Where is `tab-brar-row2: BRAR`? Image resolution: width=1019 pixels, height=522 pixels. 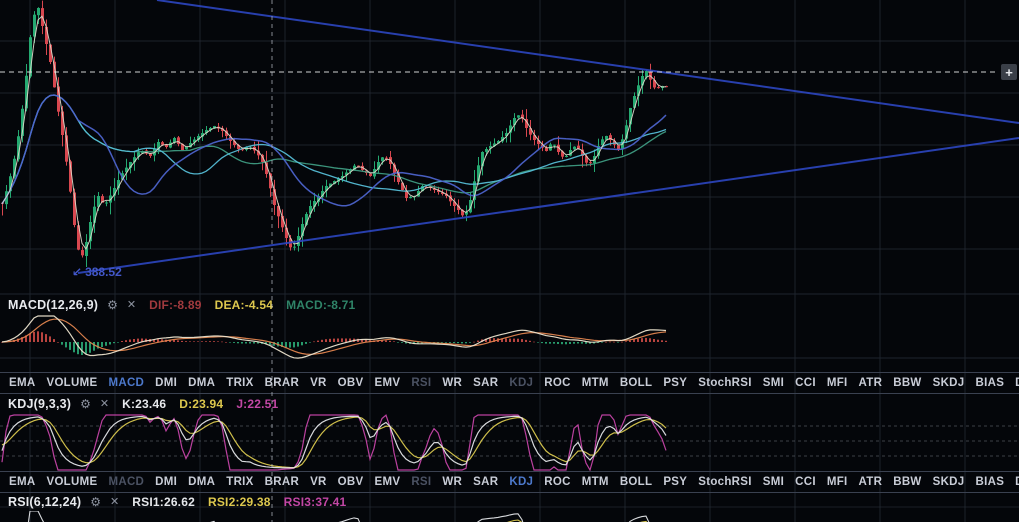 tab-brar-row2: BRAR is located at coordinates (282, 482).